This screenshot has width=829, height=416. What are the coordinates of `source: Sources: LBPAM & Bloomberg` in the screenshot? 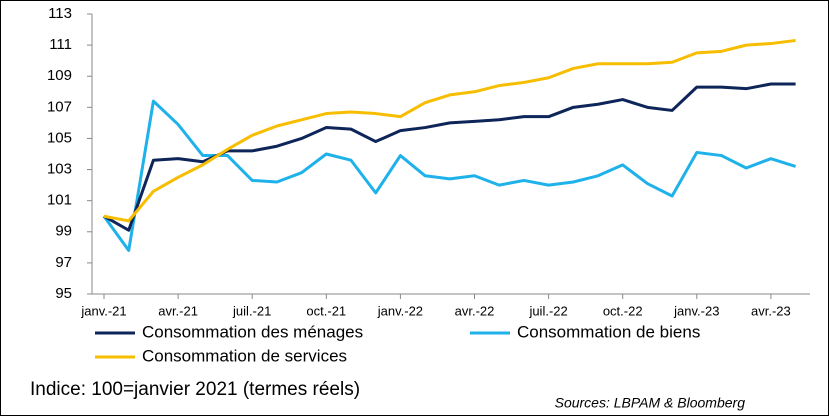 It's located at (650, 403).